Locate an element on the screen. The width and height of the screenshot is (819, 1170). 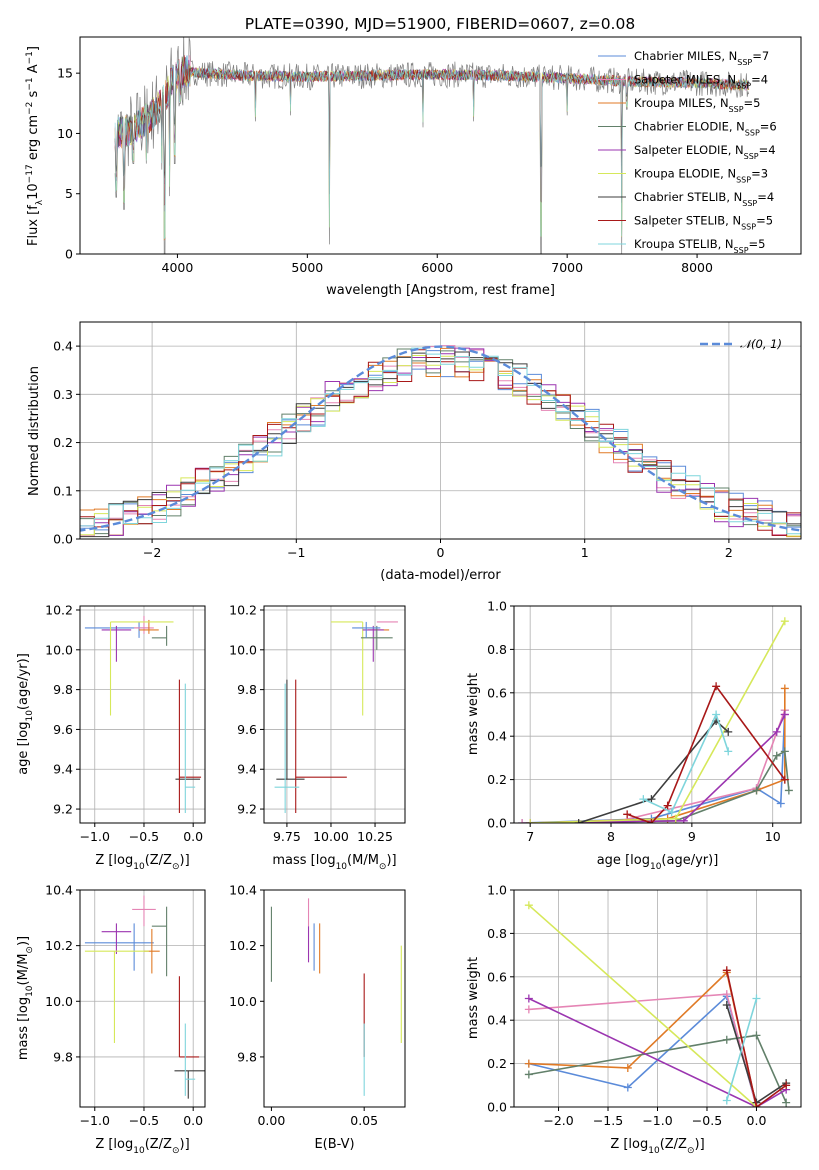
y-tick-label: 0.8 is located at coordinates (497, 933).